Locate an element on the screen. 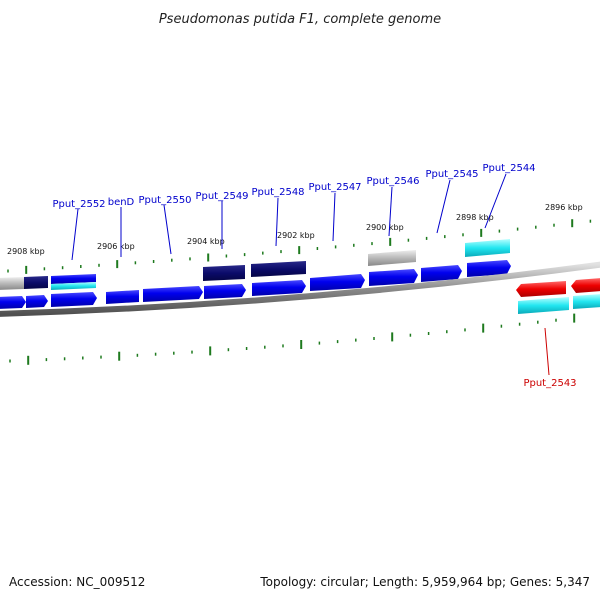 This screenshot has height=600, width=600. gene-label-pput-2549: Pput_2549 is located at coordinates (221, 196).